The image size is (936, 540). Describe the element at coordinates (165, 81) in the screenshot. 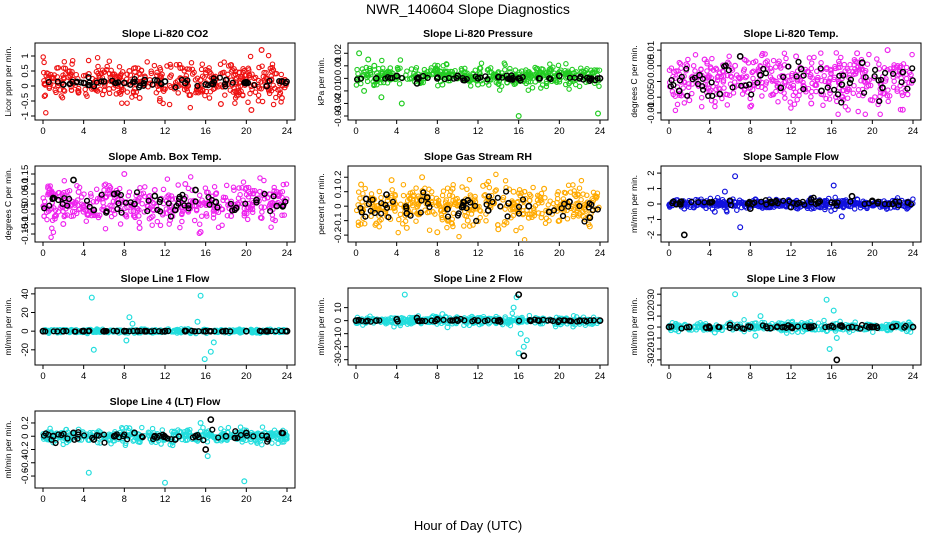

I see `points-layer` at that location.